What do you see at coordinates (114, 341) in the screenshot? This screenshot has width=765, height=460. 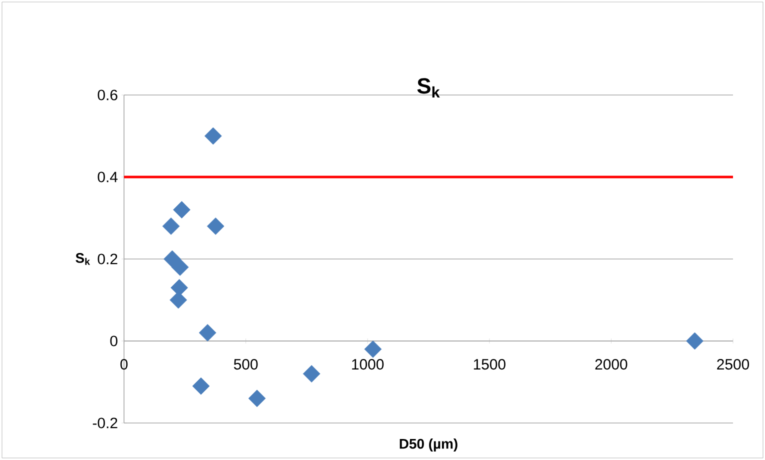 I see `y-tick-label: 0` at bounding box center [114, 341].